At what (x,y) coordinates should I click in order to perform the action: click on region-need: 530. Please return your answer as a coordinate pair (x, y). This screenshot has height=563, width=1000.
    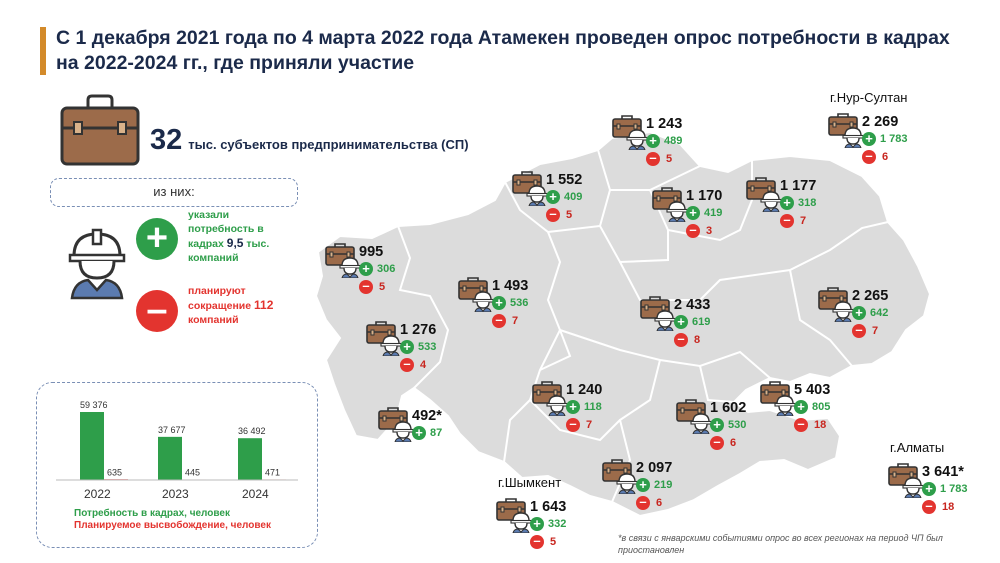
    Looking at the image, I should click on (737, 425).